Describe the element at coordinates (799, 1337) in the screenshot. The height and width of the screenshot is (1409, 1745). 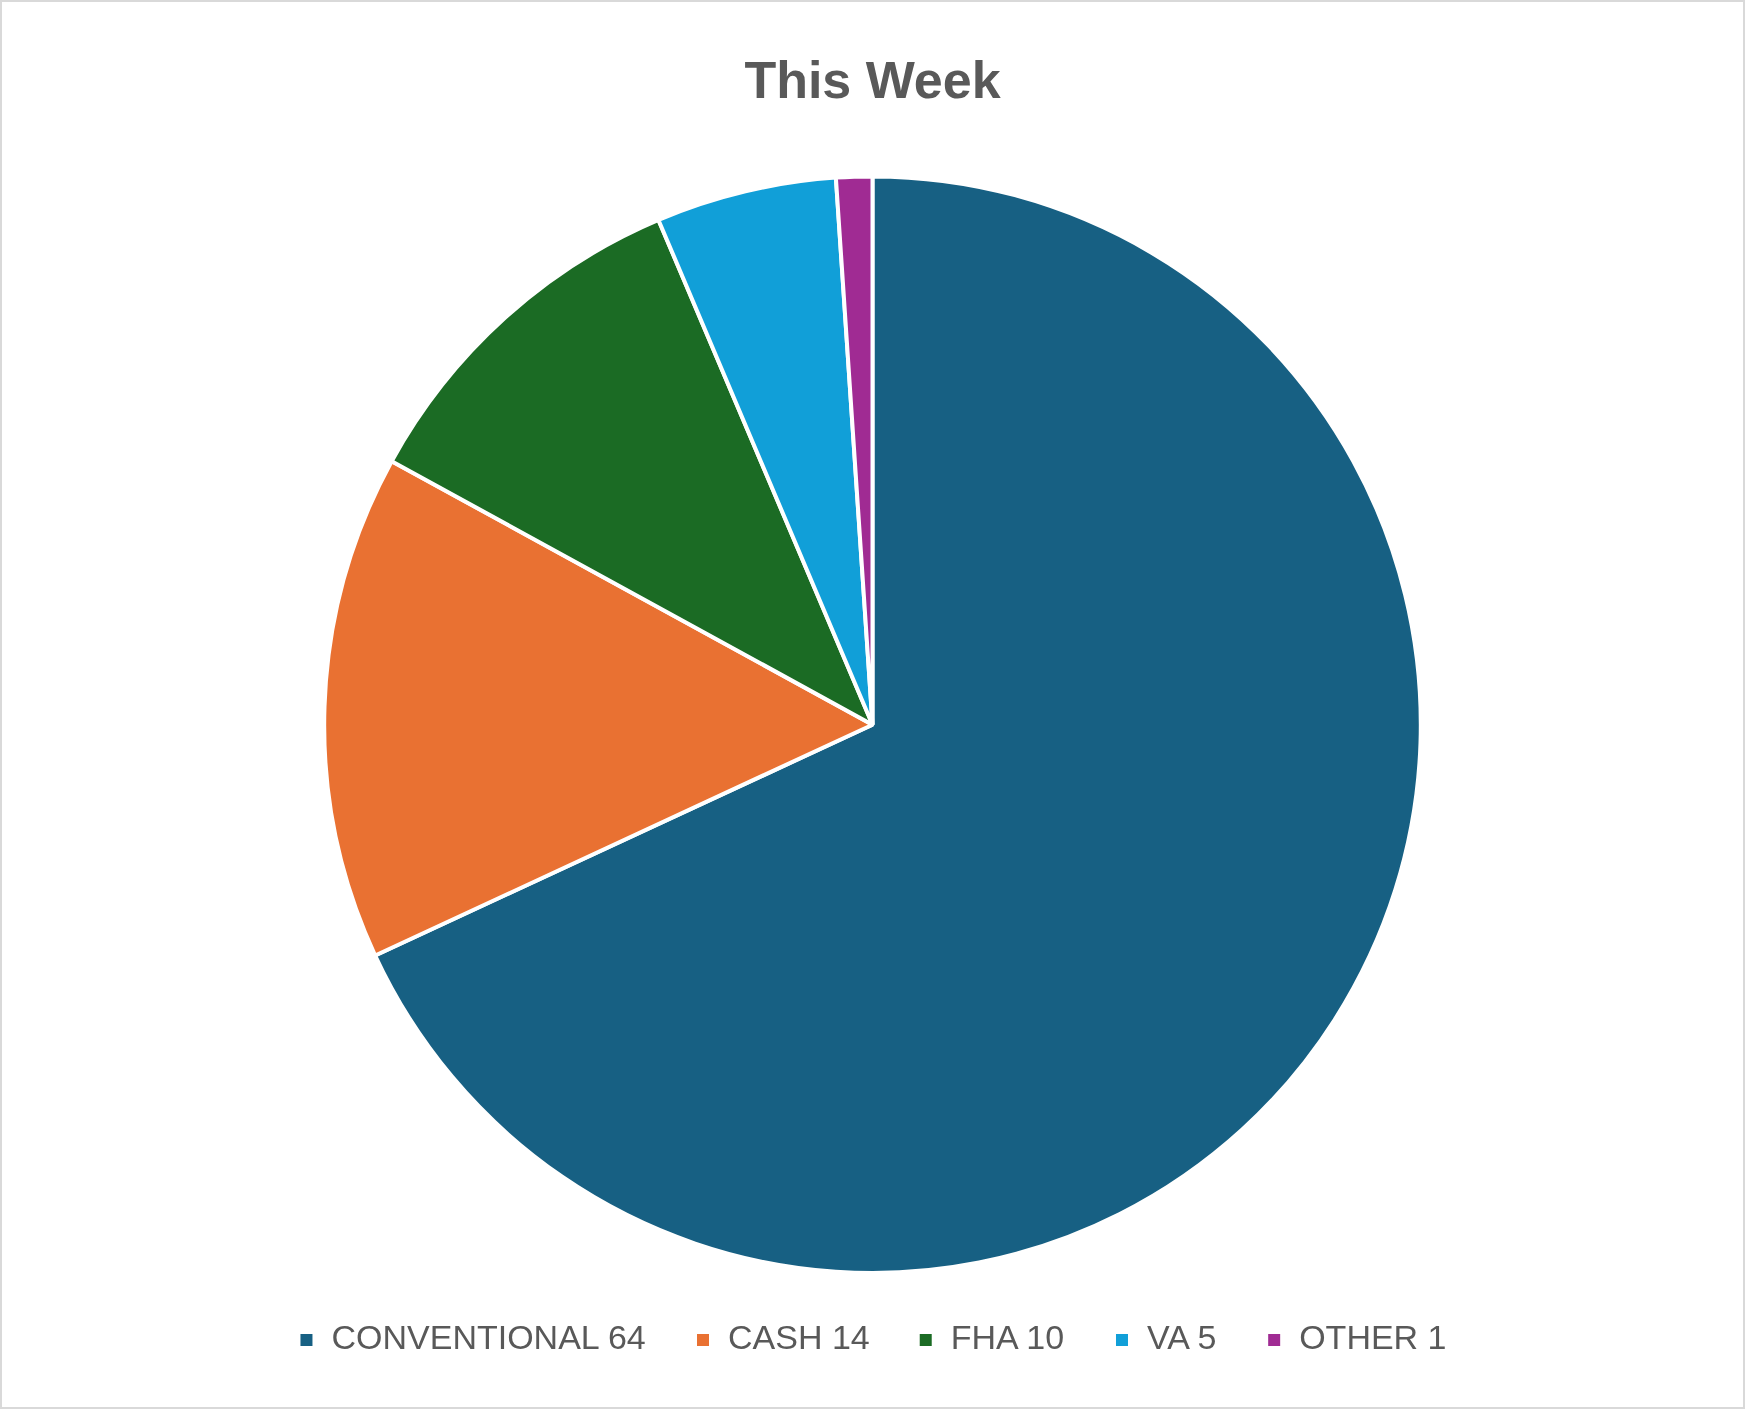
I see `legend-label: CASH 14` at that location.